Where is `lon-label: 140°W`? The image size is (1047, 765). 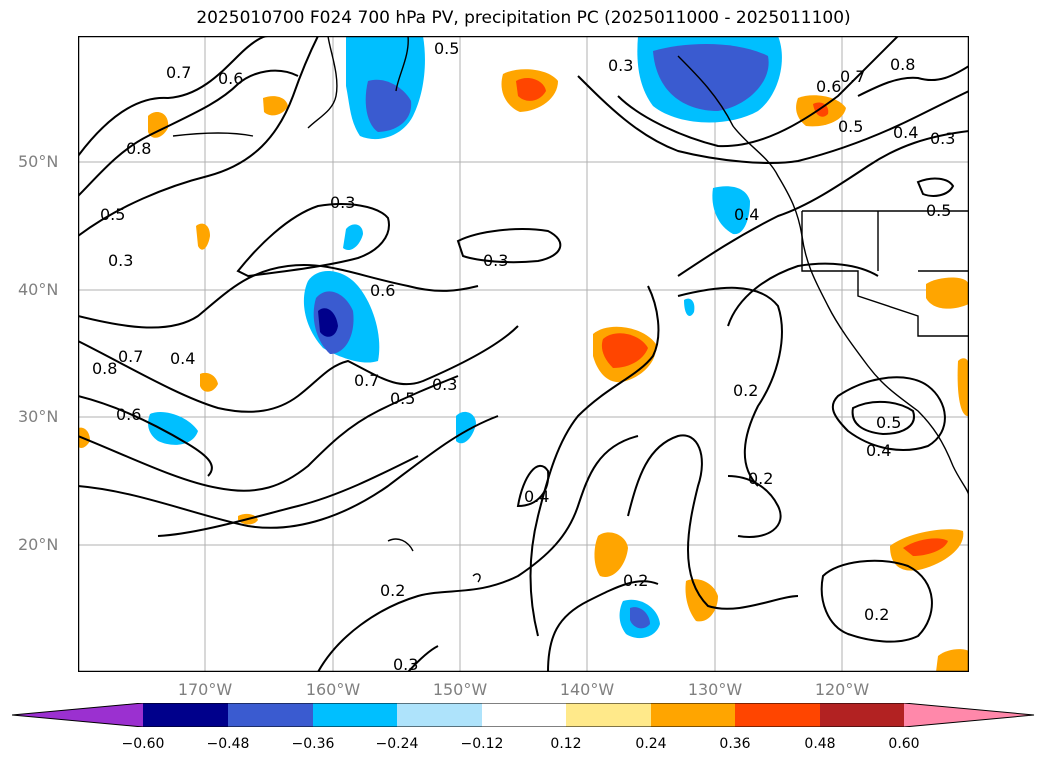 lon-label: 140°W is located at coordinates (587, 689).